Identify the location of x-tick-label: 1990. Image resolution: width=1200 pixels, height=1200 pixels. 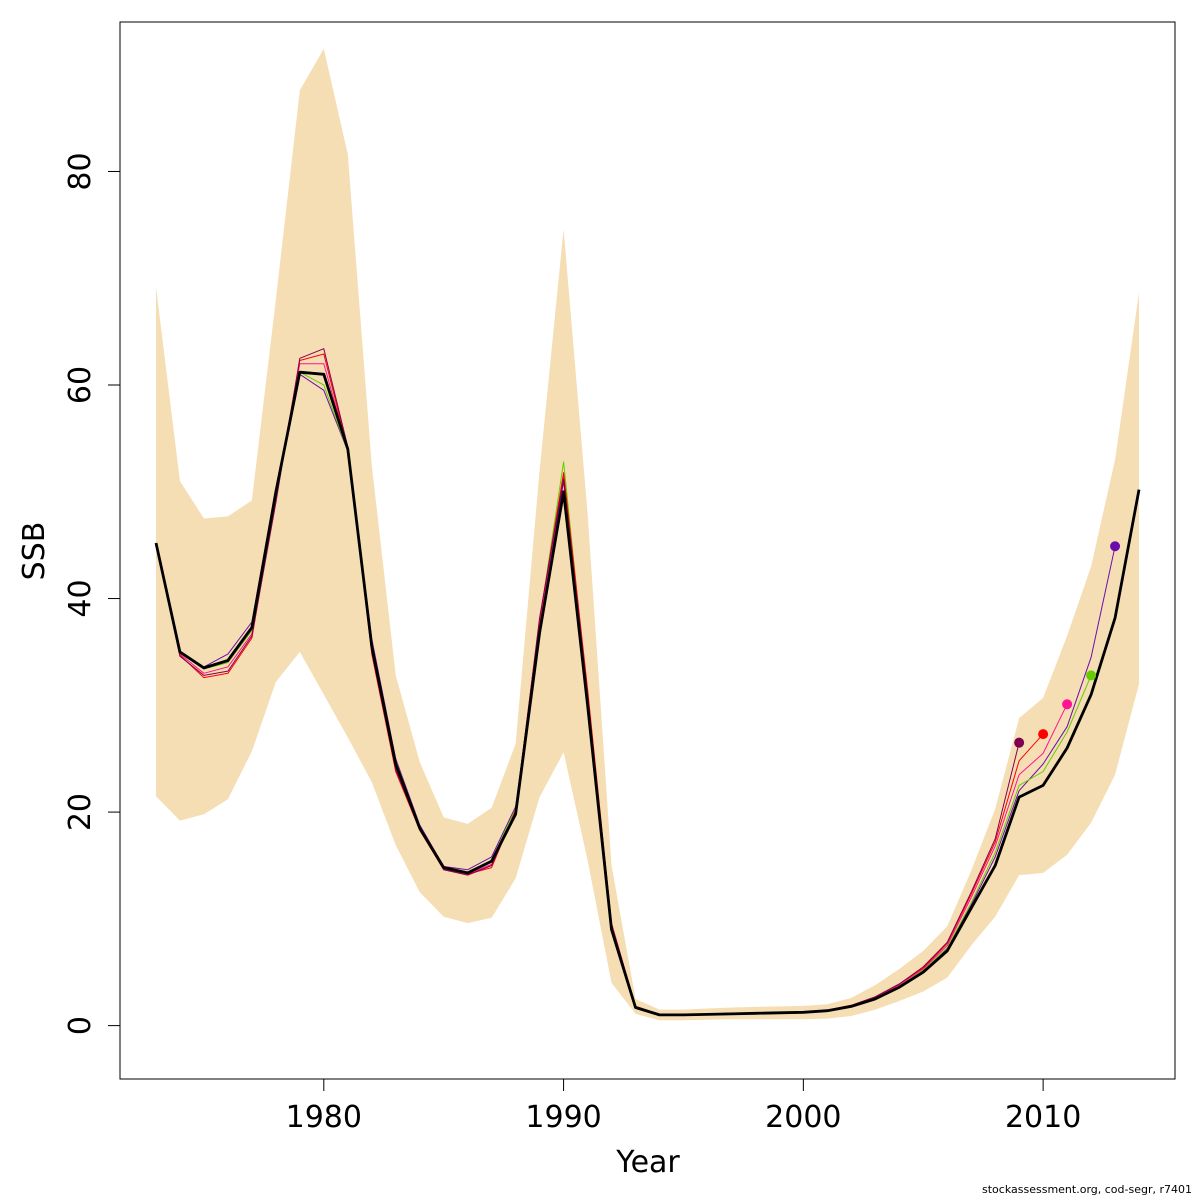
(563, 1117).